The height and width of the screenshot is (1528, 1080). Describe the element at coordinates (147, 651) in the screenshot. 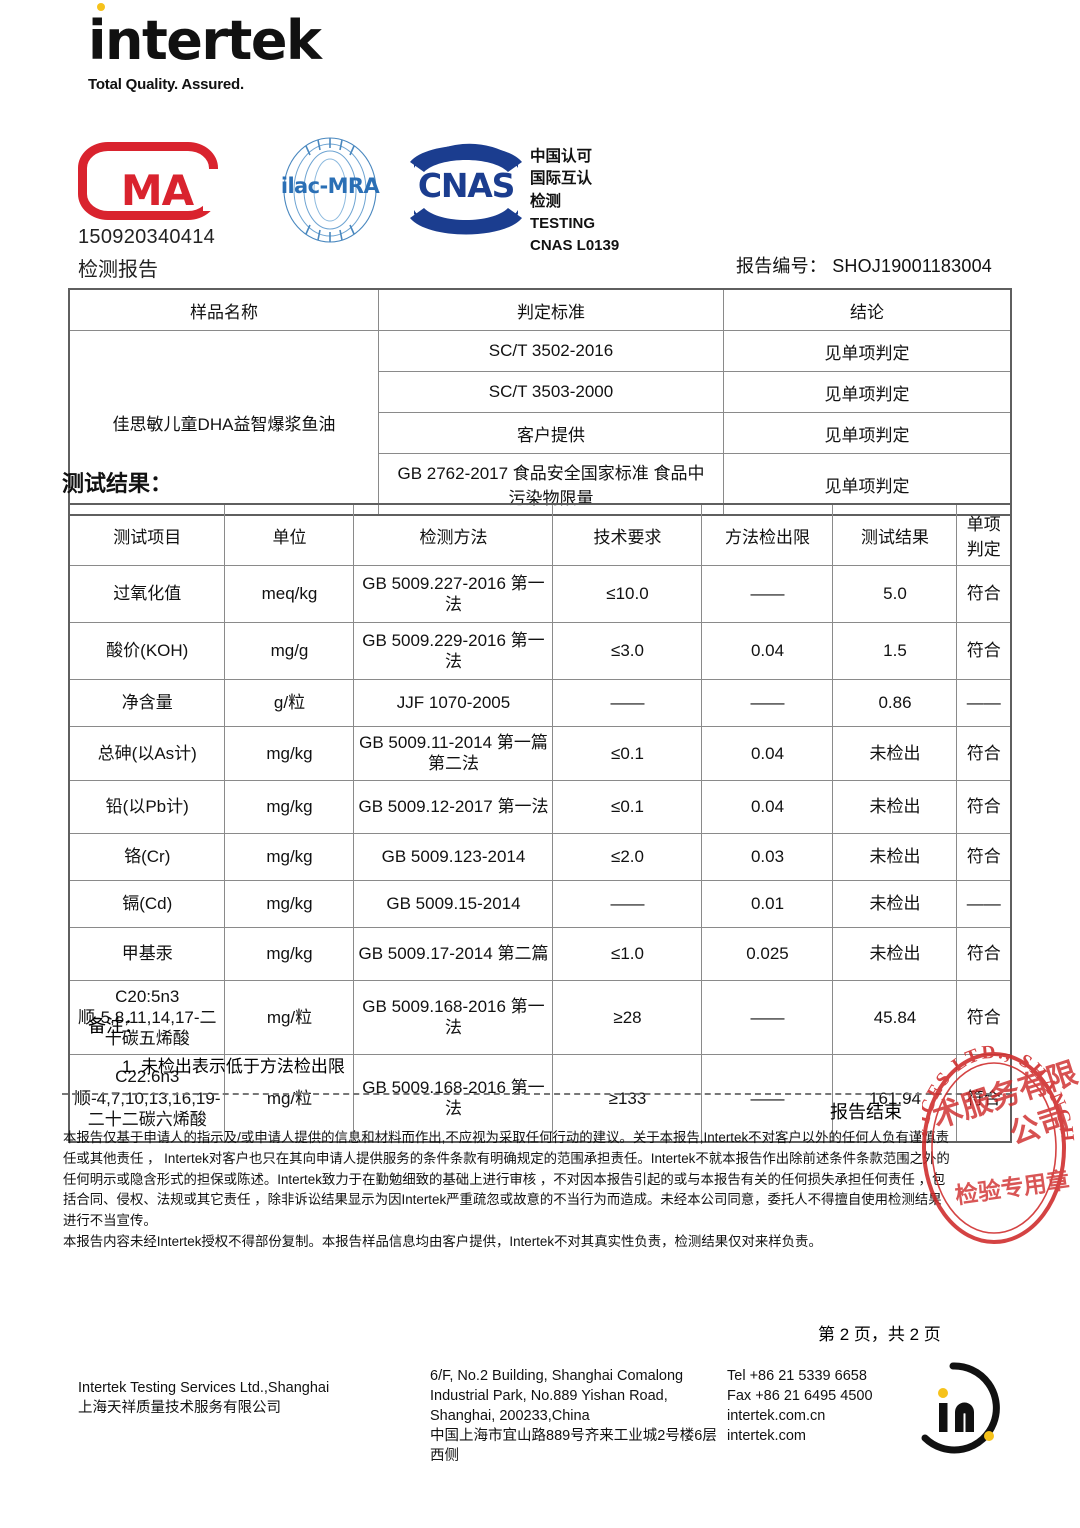

I see `test-item-cell: 酸价(KOH)` at that location.